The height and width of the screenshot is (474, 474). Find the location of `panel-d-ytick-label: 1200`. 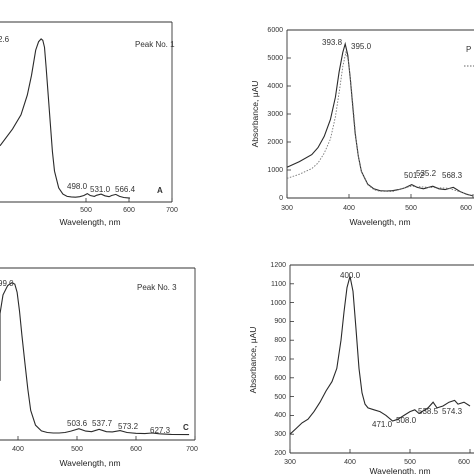

panel-d-ytick-label: 1200 is located at coordinates (278, 265).